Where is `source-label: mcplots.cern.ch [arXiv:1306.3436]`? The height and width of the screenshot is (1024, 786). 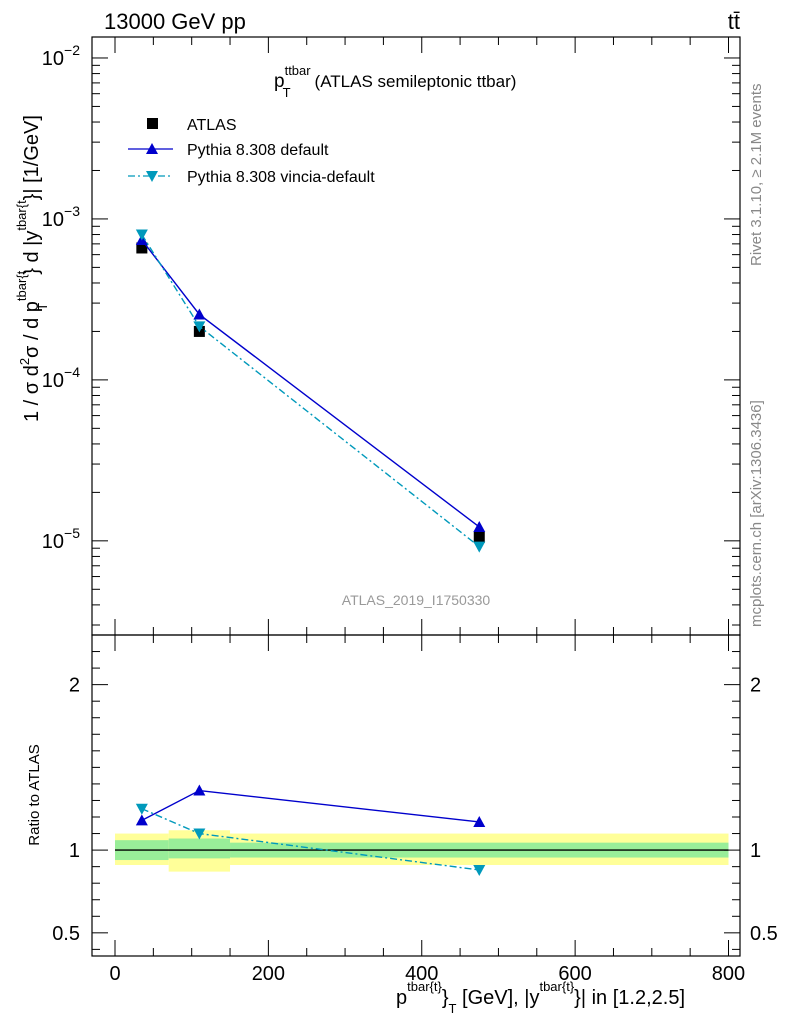 source-label: mcplots.cern.ch [arXiv:1306.3436] is located at coordinates (756, 513).